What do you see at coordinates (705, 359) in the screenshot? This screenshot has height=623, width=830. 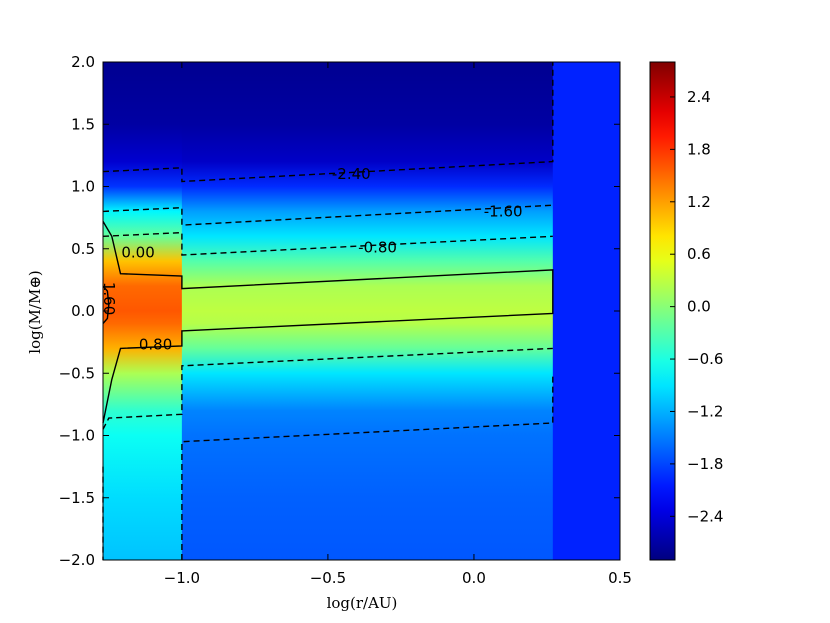 I see `colorbar-tick-label: −0.6` at bounding box center [705, 359].